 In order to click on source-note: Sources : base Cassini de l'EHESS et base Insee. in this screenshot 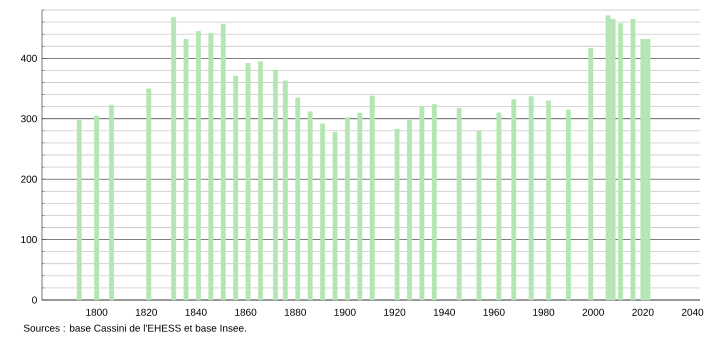, I will do `click(135, 328)`.